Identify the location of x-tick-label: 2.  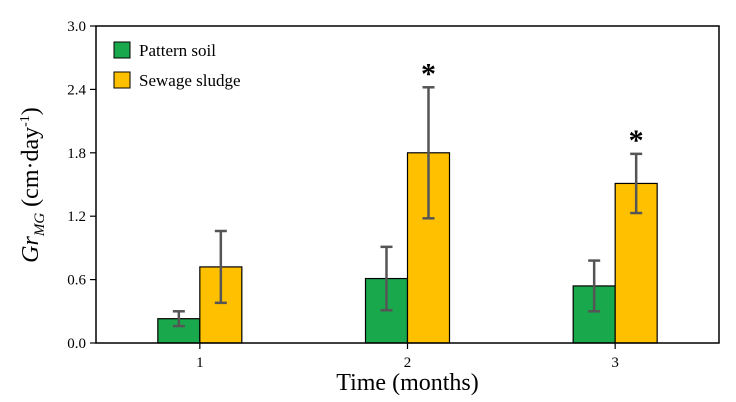
(408, 363).